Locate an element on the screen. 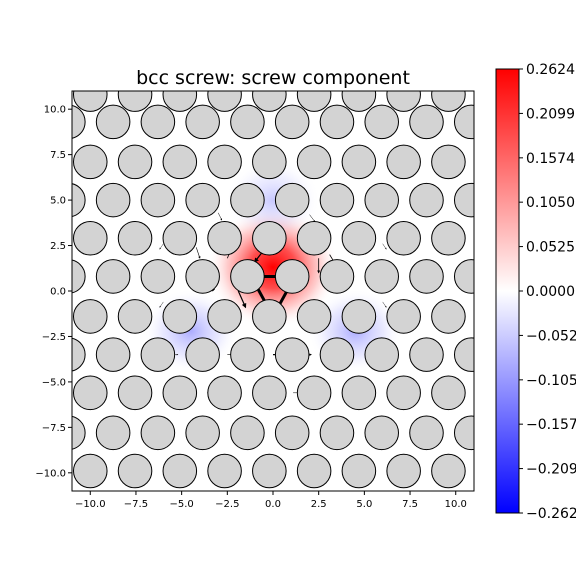 This screenshot has width=576, height=576. x-axis: −10.0 −7.5 −5.0 −2.5 0.0 2.5 5.0 7.5 10.0 is located at coordinates (271, 500).